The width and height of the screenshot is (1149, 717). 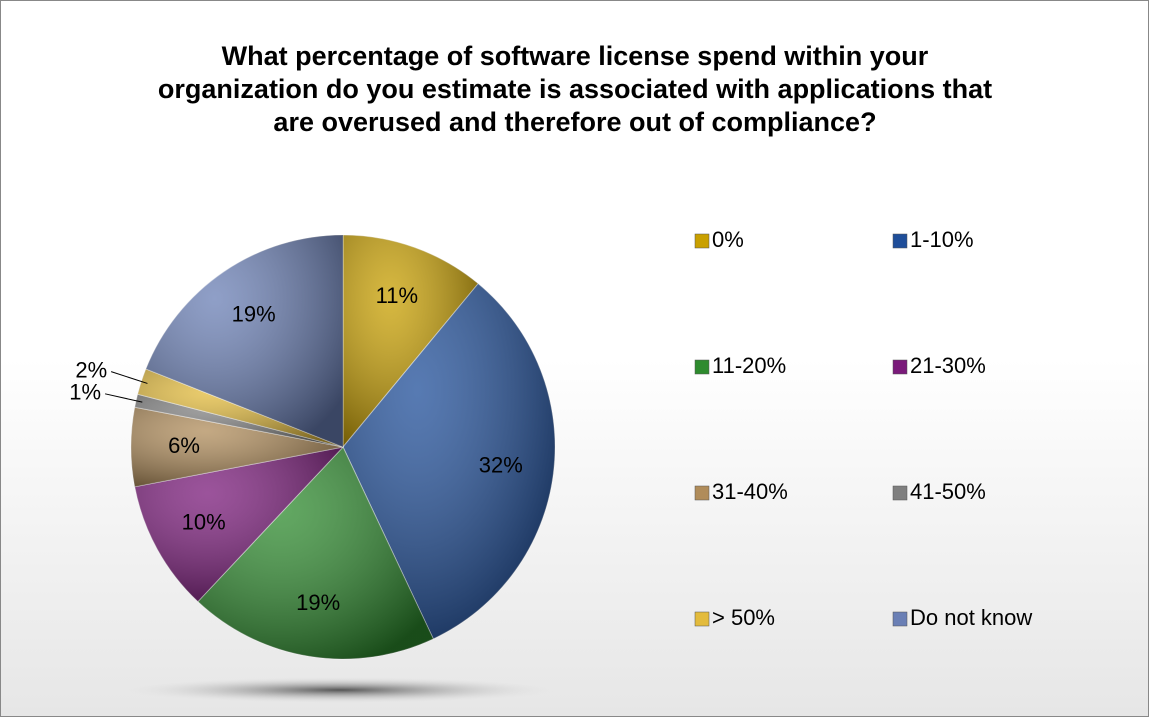 What do you see at coordinates (749, 365) in the screenshot?
I see `legend-label: 11-20%` at bounding box center [749, 365].